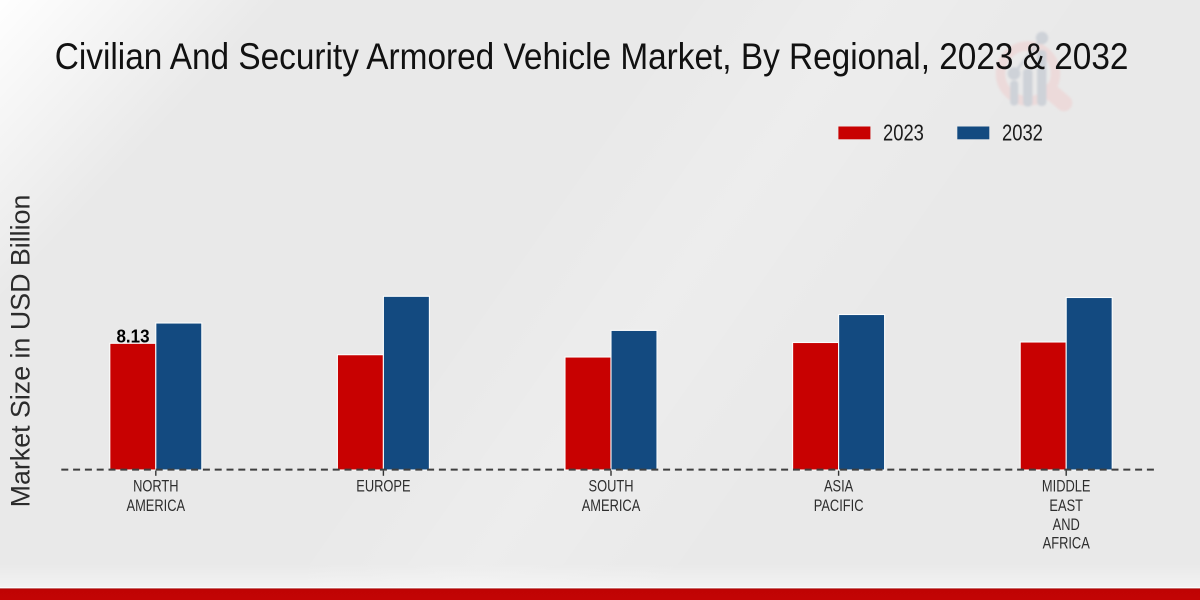  What do you see at coordinates (21, 351) in the screenshot?
I see `svg-text: Market Size in USD Billion` at bounding box center [21, 351].